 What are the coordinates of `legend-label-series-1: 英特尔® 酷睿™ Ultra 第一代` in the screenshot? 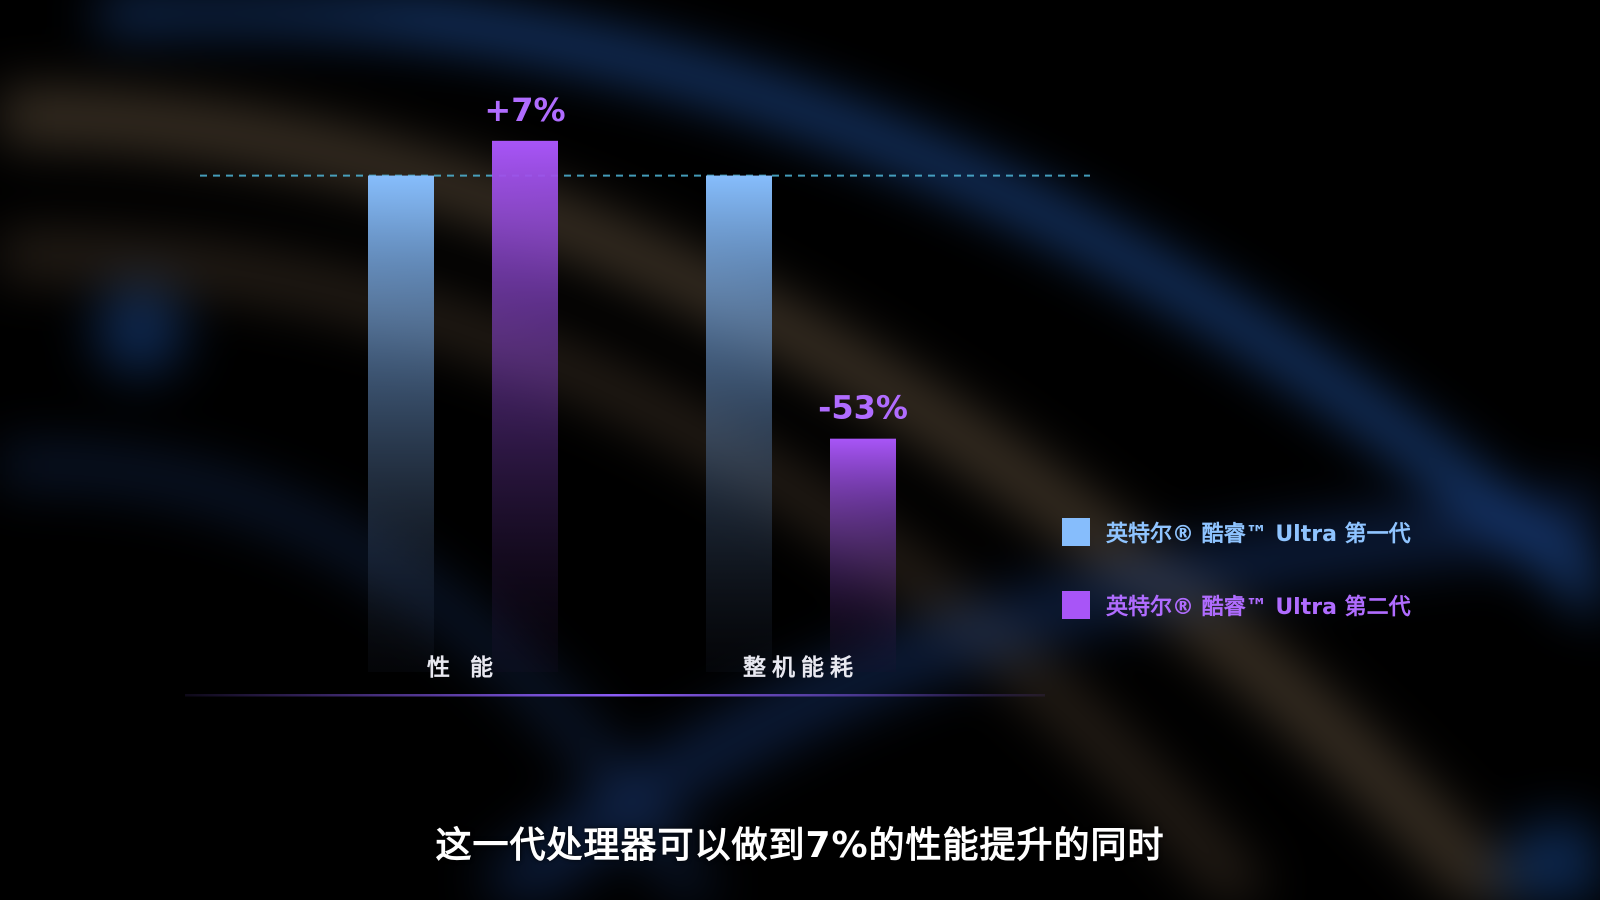 It's located at (1258, 534).